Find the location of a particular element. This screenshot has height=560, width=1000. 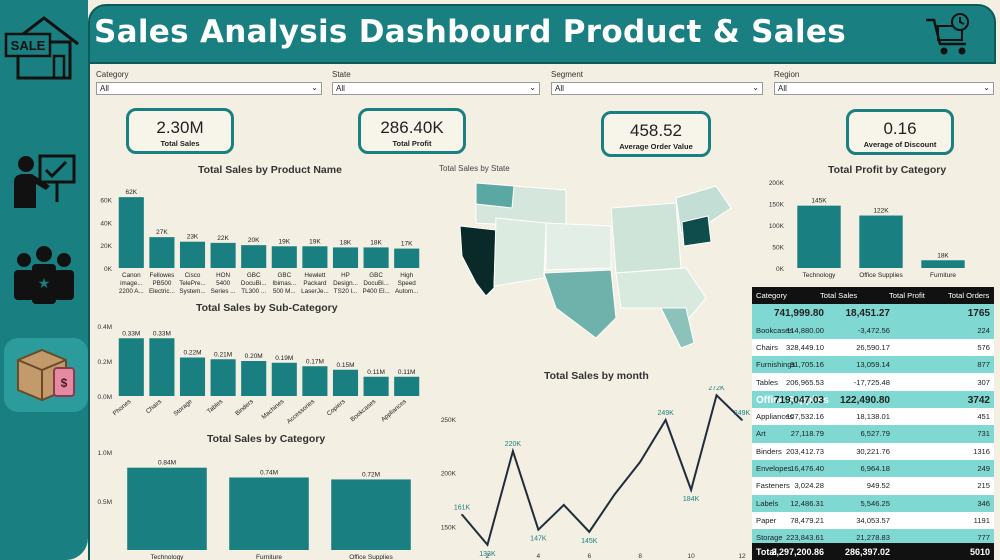

x-tick-label: 8 is located at coordinates (640, 556).